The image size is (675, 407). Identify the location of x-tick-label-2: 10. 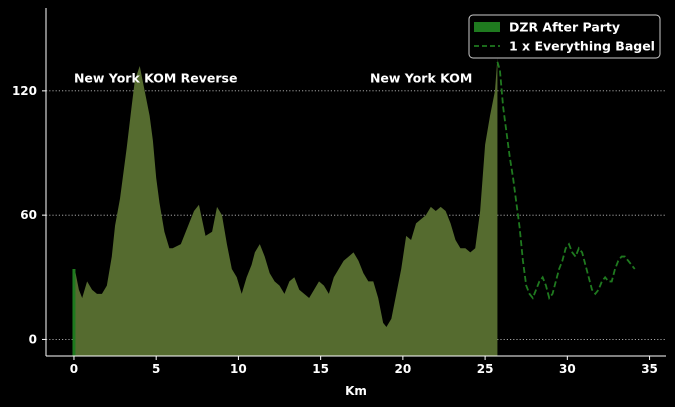
(238, 369).